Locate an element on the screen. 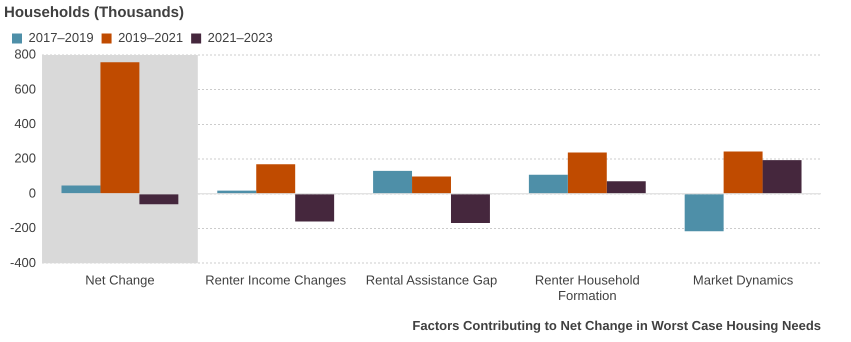 The width and height of the screenshot is (851, 342). y-tick-label: 400 is located at coordinates (25, 123).